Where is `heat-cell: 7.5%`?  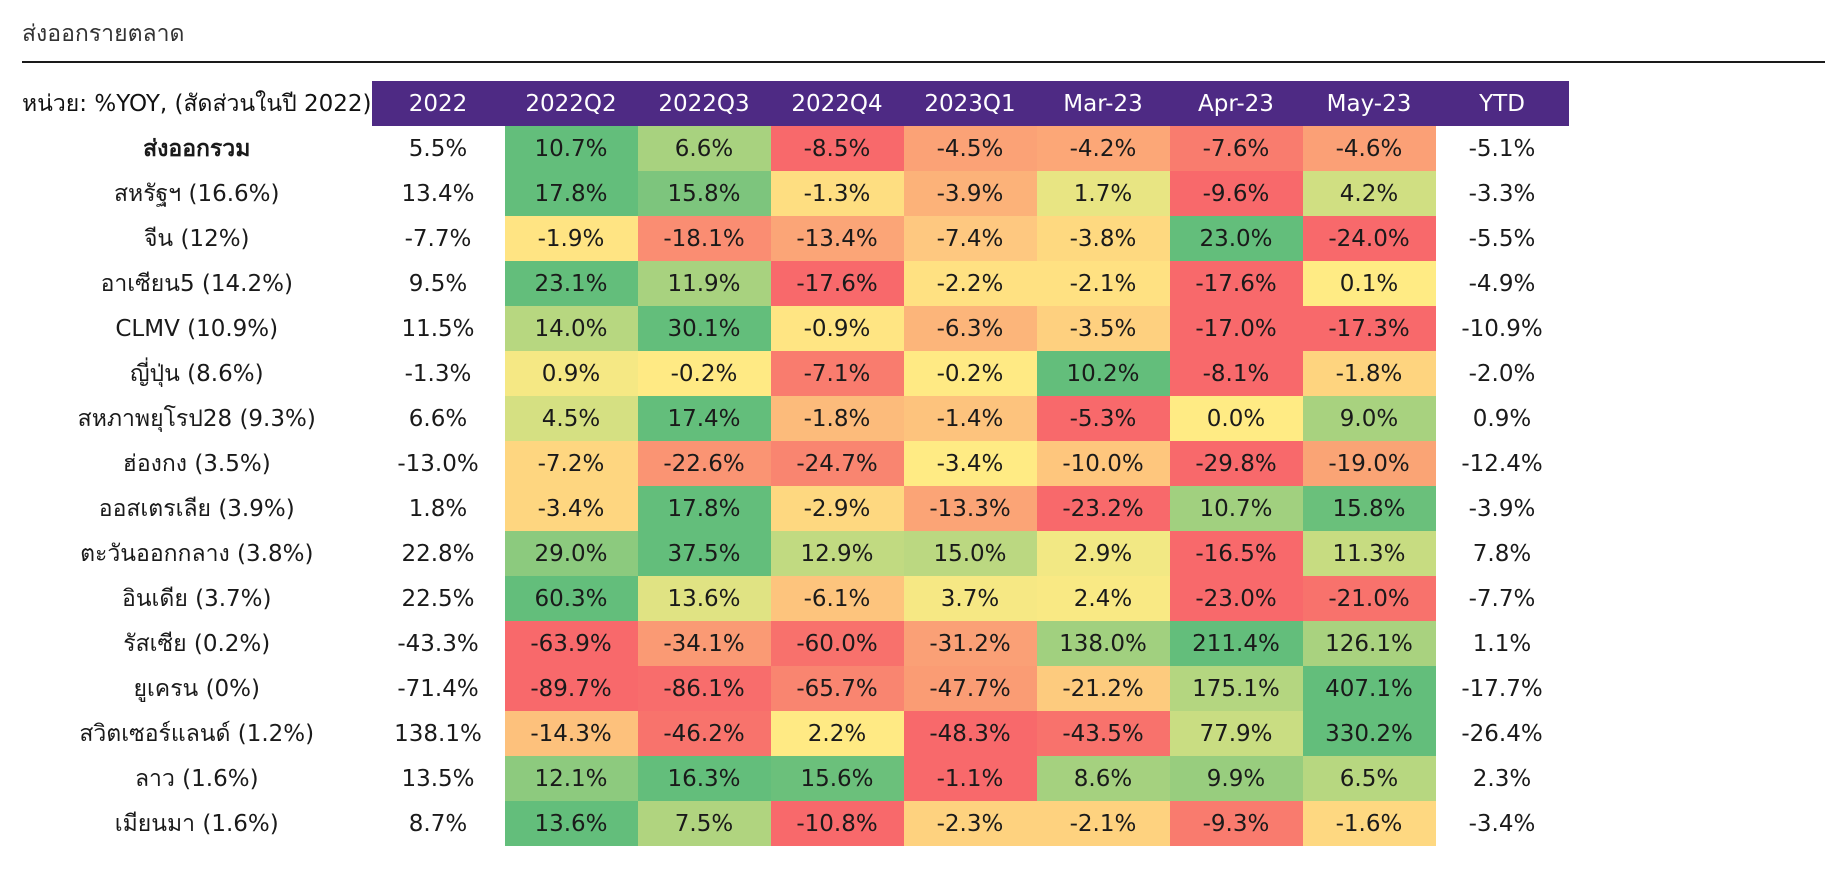
heat-cell: 7.5% is located at coordinates (704, 823).